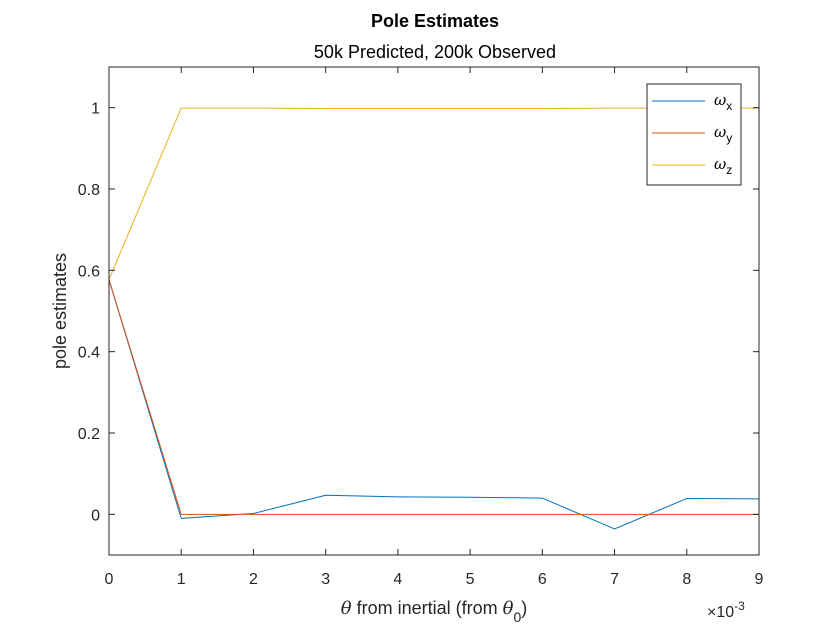  Describe the element at coordinates (614, 579) in the screenshot. I see `x-tick-label: 7` at that location.